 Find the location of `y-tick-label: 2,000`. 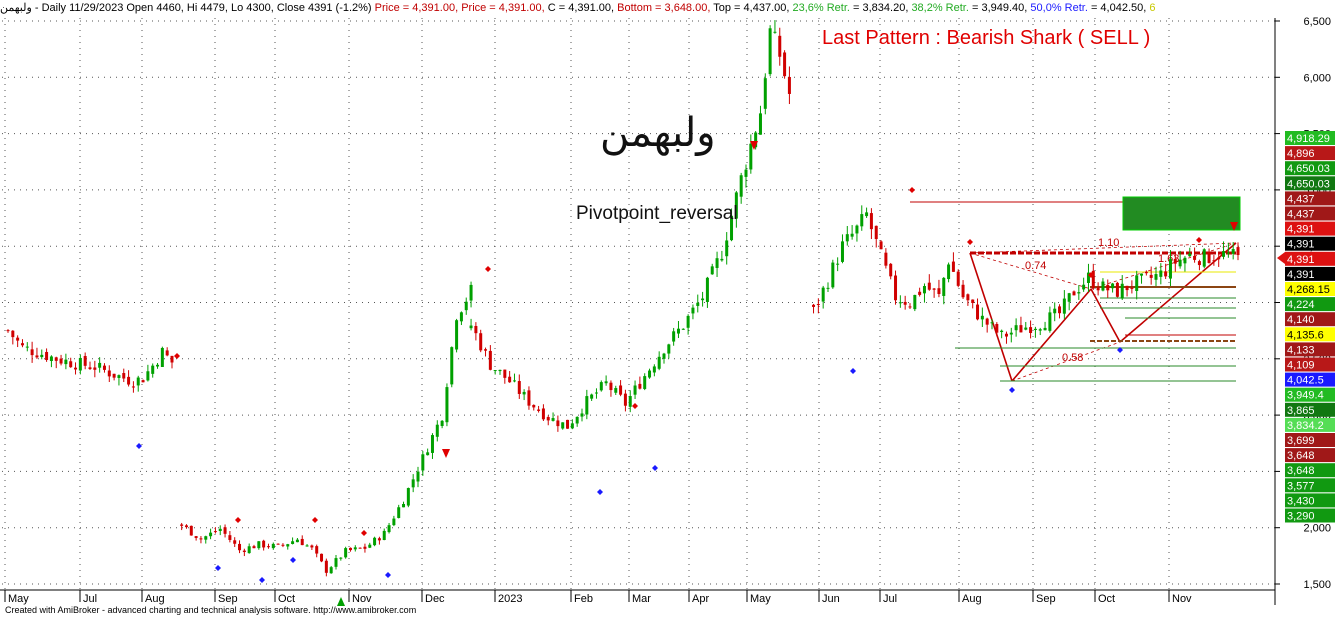

y-tick-label: 2,000 is located at coordinates (1317, 529).